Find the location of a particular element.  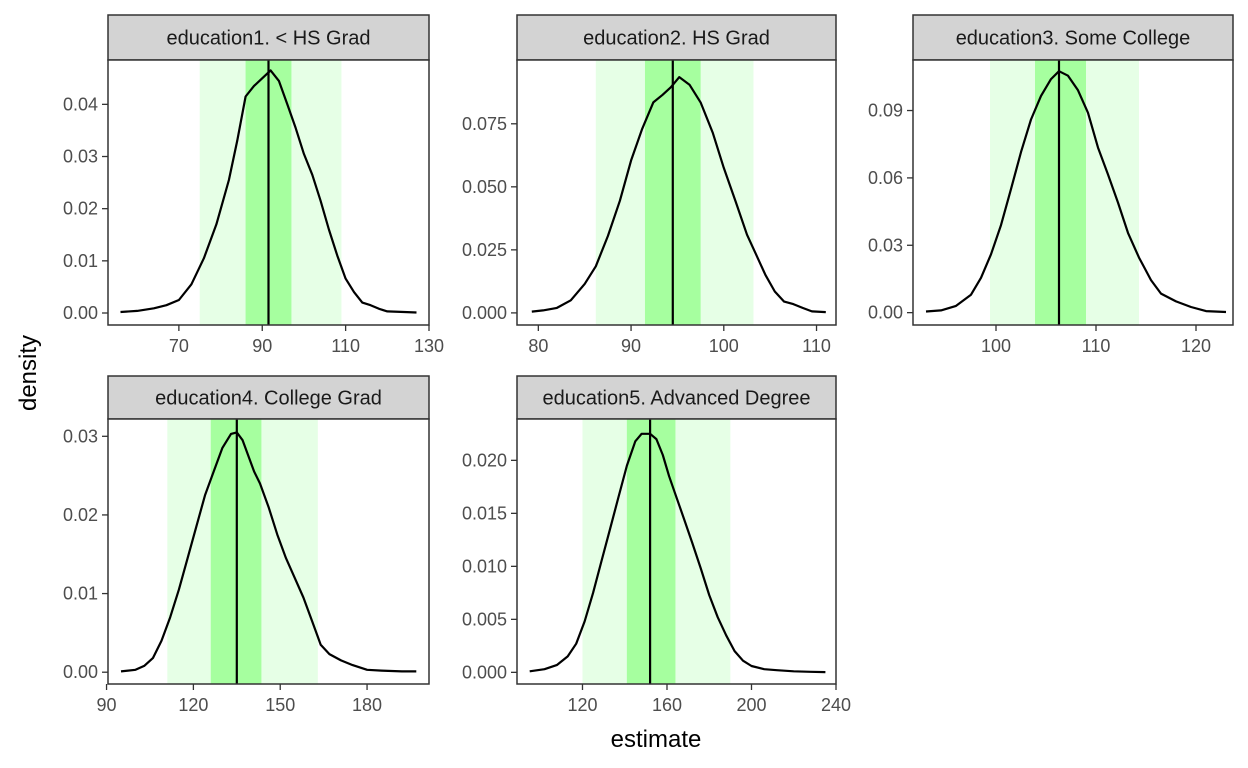

strip-label: education1. < HS Grad is located at coordinates (268, 39).